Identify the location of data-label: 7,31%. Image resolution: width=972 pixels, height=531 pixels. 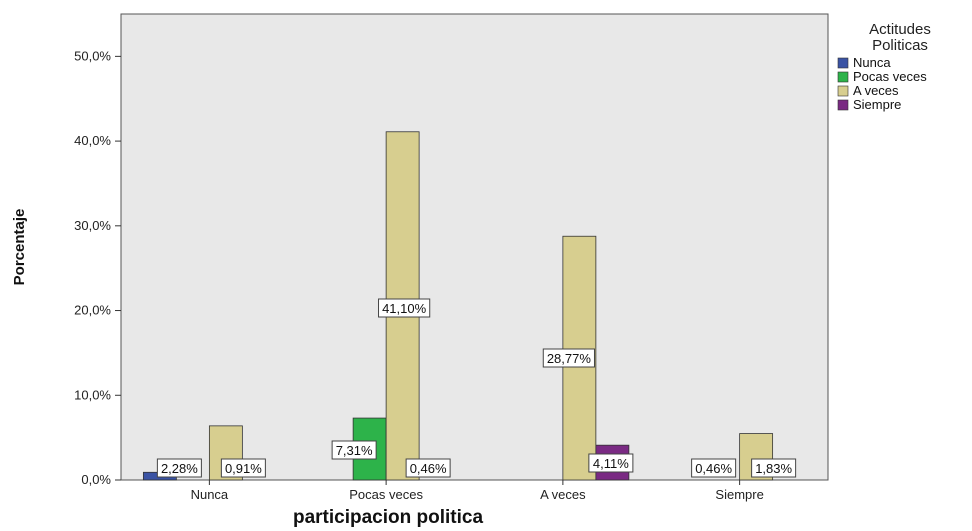
(354, 450).